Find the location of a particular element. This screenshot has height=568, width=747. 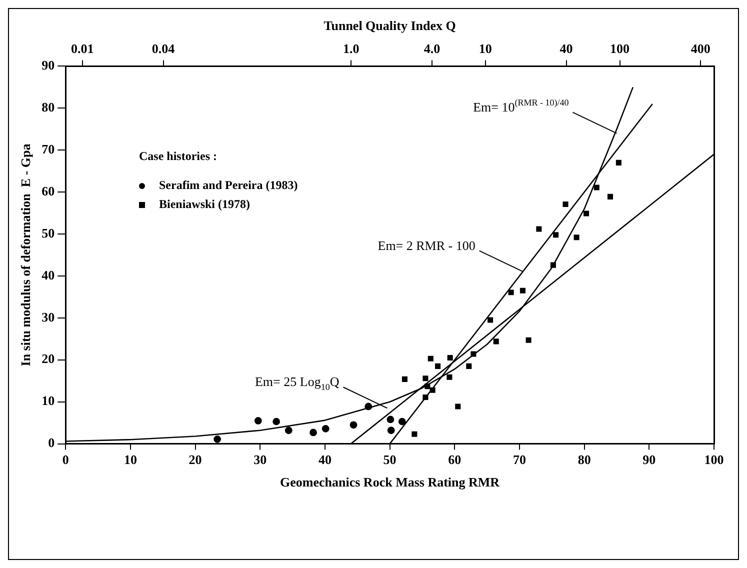

x2-axis-title: Tunnel Quality Index Q is located at coordinates (390, 26).